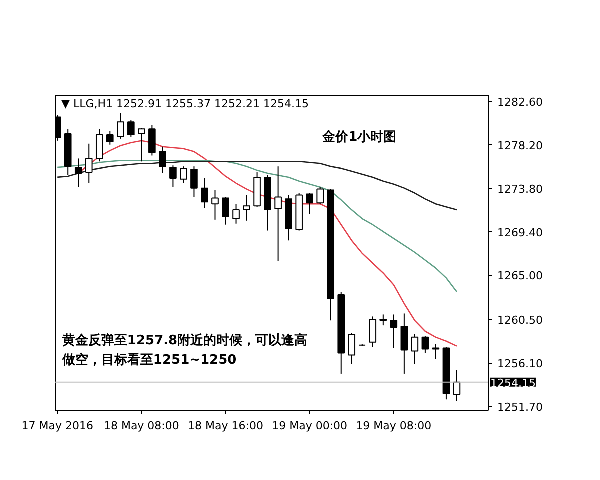  Describe the element at coordinates (184, 350) in the screenshot. I see `annotation: 黄金反弹至1257.8附近的时候，可以逢高做空，目标看至1251~1250` at that location.